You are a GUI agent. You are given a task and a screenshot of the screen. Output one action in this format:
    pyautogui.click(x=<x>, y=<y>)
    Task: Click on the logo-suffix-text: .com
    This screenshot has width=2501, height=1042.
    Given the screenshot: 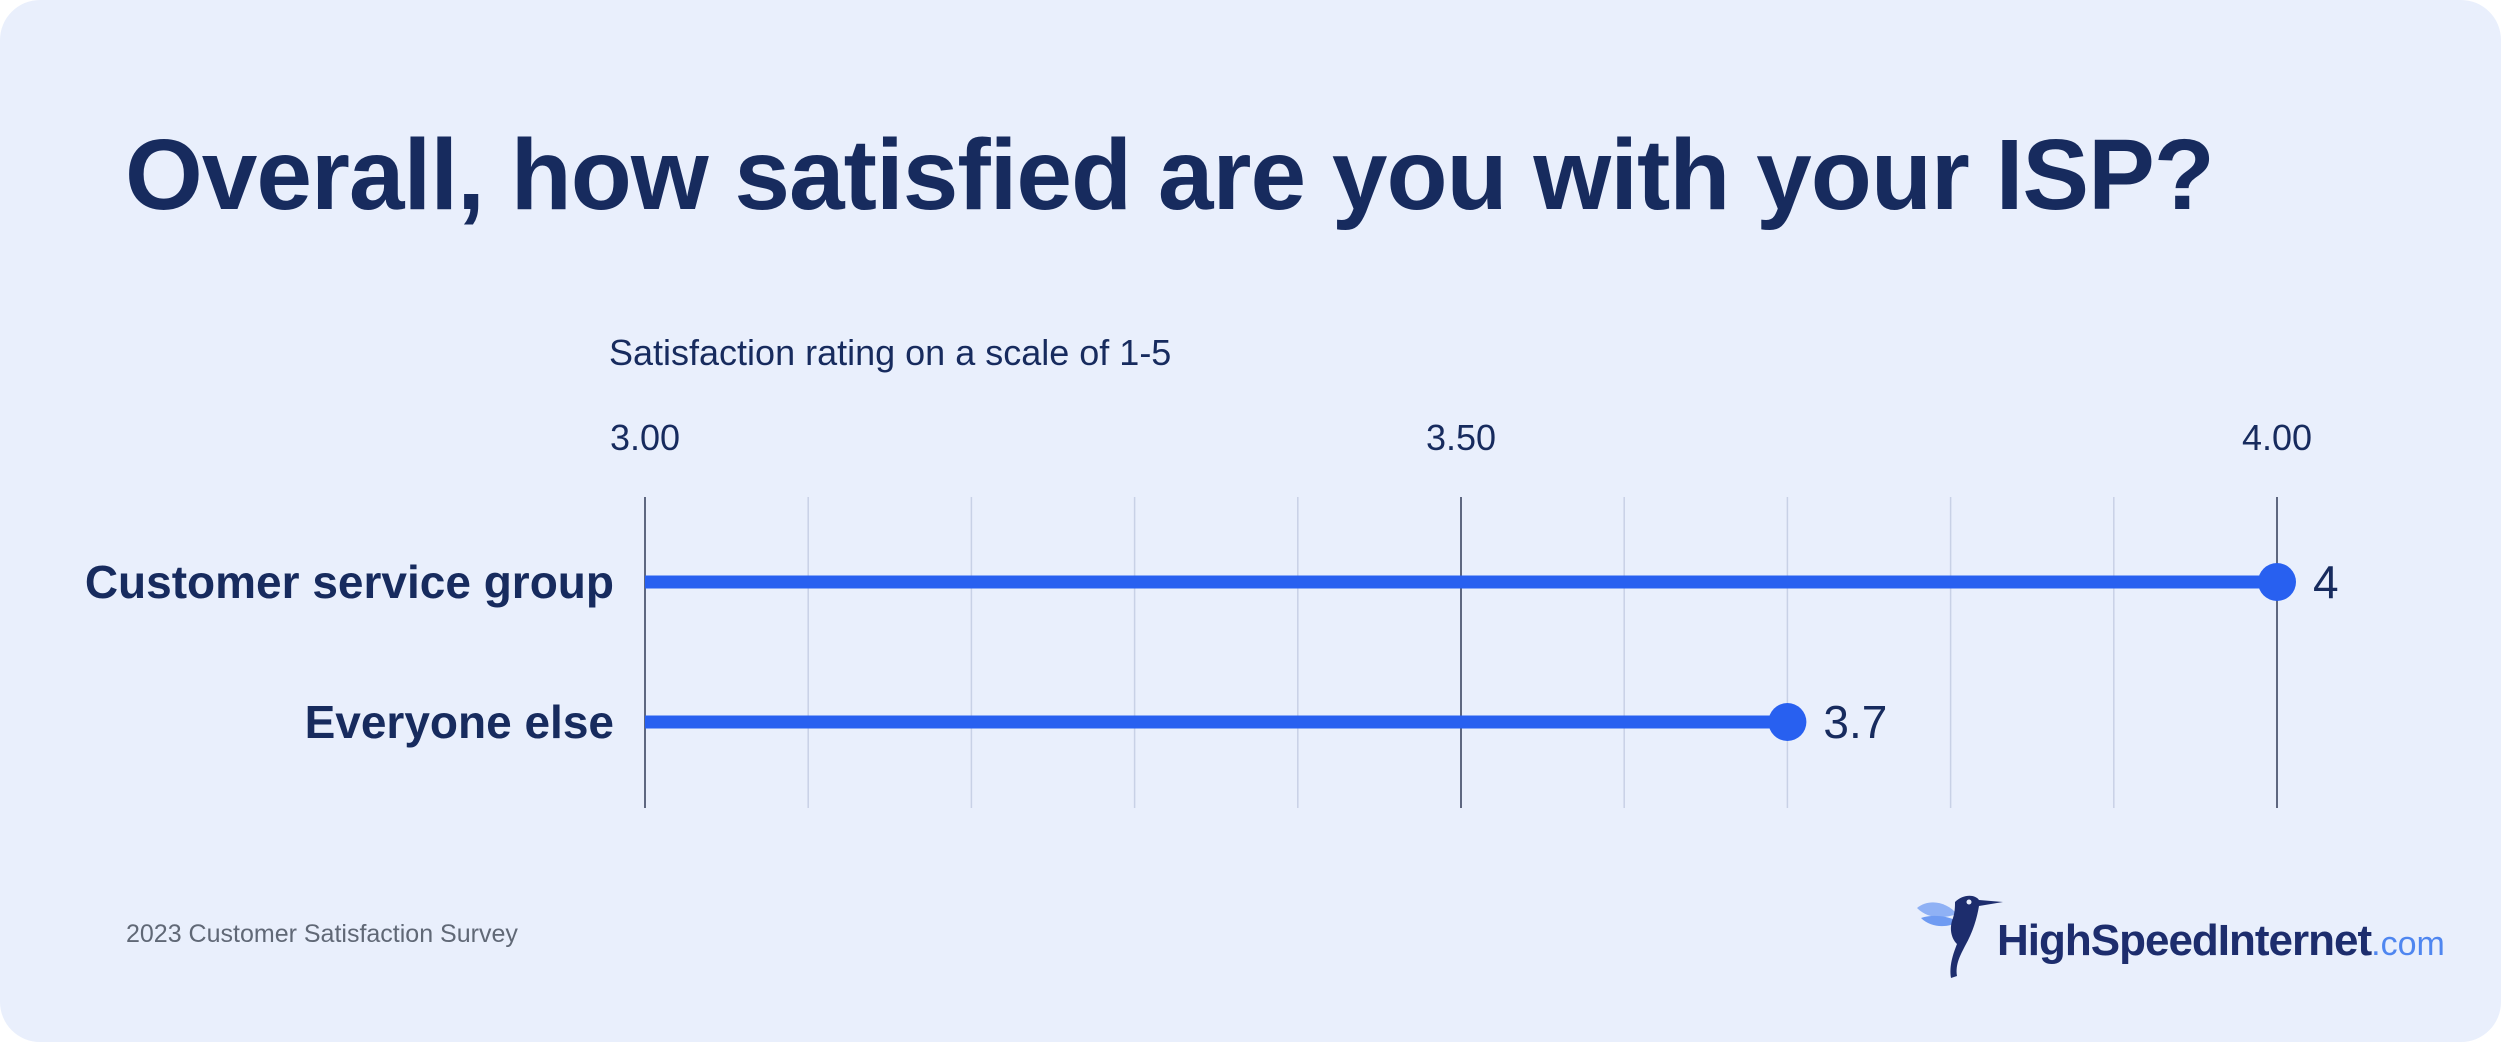 What is the action you would take?
    pyautogui.click(x=2408, y=944)
    